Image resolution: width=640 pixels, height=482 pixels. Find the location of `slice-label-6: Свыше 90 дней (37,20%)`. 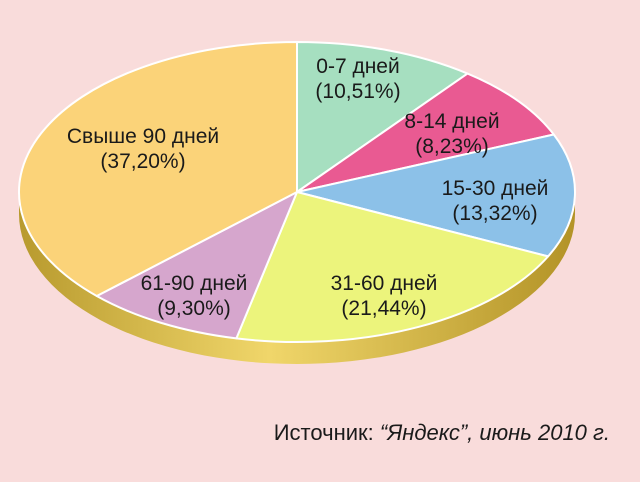

slice-label-6: Свыше 90 дней (37,20%) is located at coordinates (143, 149).